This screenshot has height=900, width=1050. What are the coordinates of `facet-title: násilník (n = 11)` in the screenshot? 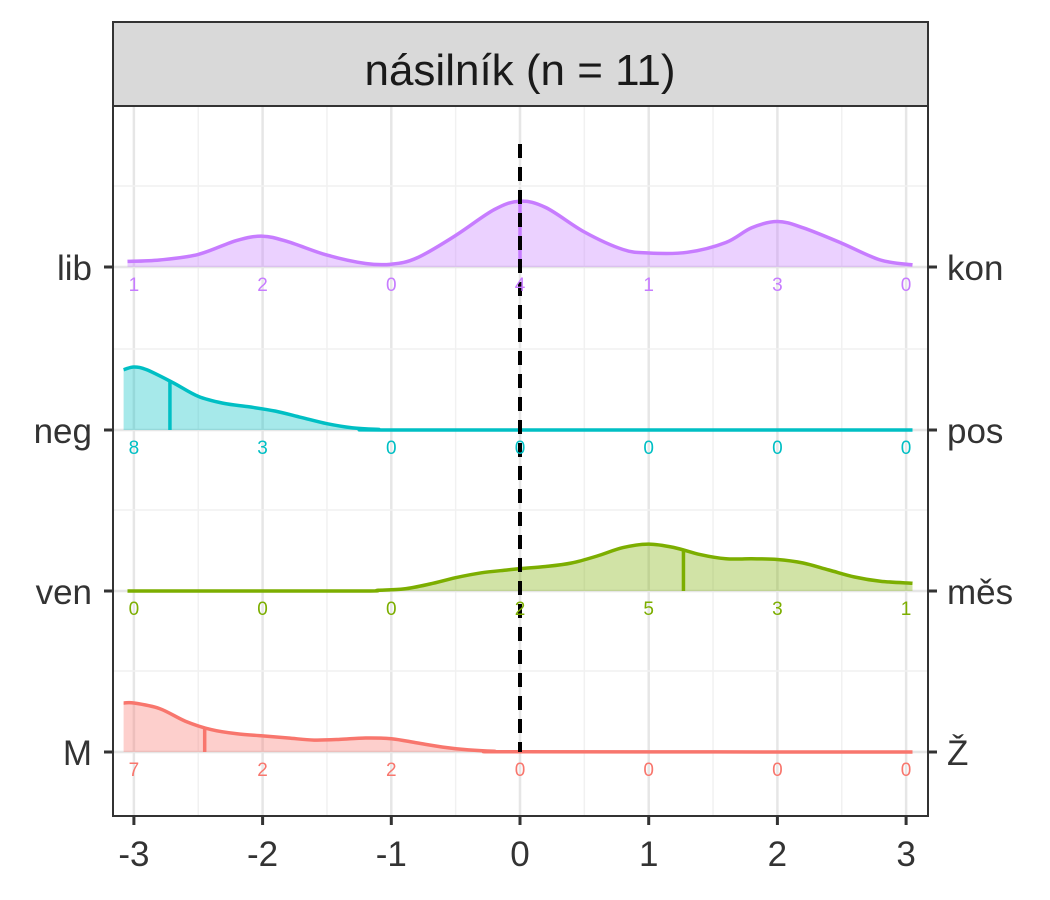 It's located at (519, 70).